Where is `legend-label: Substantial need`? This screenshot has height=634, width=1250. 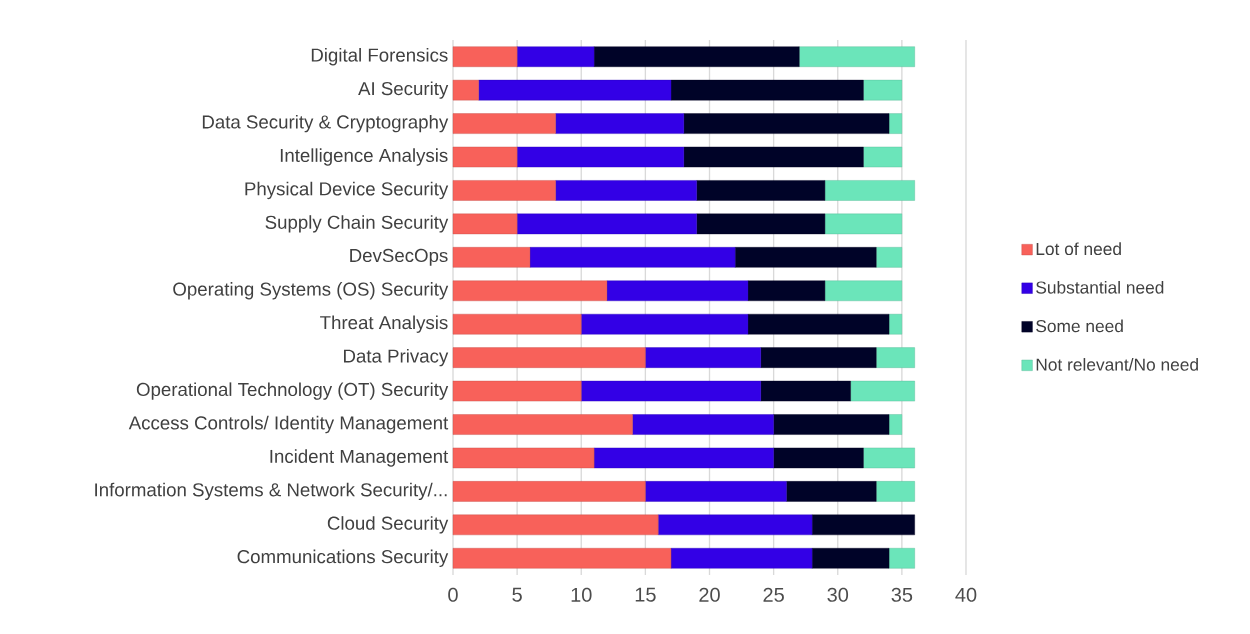
legend-label: Substantial need is located at coordinates (1100, 287).